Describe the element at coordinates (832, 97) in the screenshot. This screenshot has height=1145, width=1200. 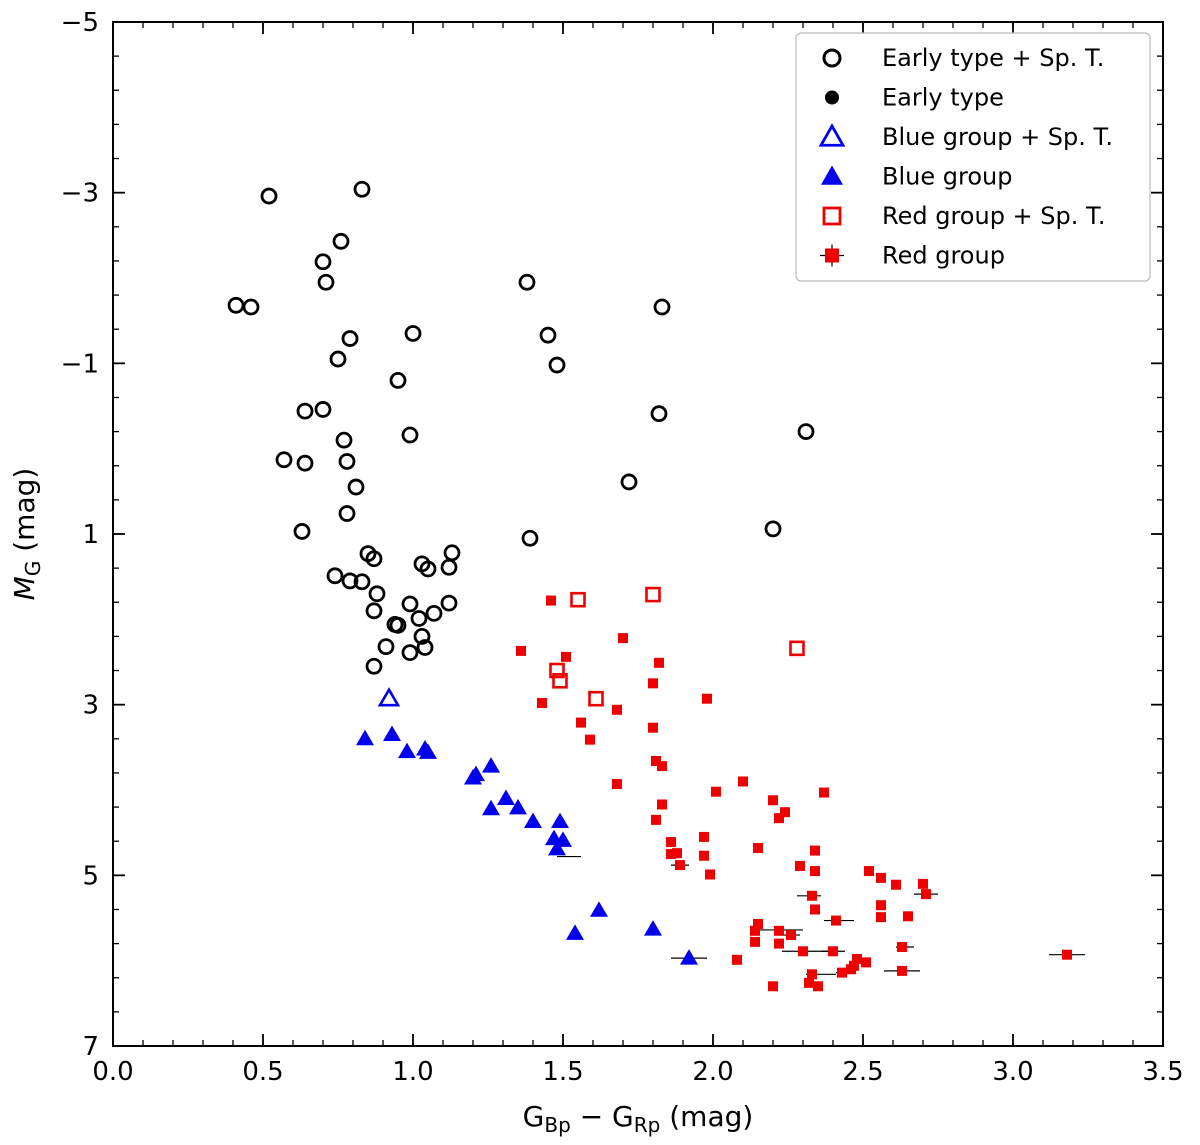
I see `legend-marker-early-type` at that location.